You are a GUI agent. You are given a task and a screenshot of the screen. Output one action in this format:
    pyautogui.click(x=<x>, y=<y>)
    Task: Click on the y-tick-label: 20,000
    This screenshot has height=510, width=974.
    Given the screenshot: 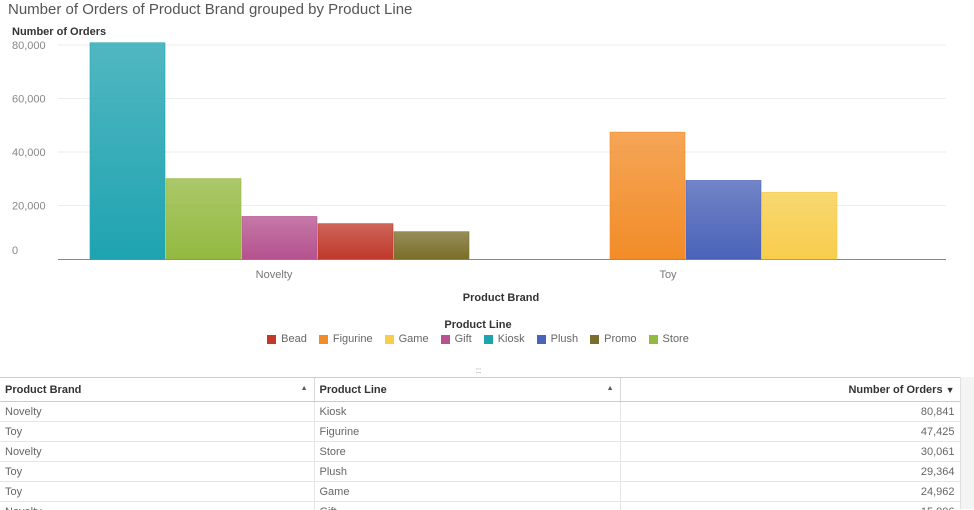 What is the action you would take?
    pyautogui.click(x=29, y=207)
    